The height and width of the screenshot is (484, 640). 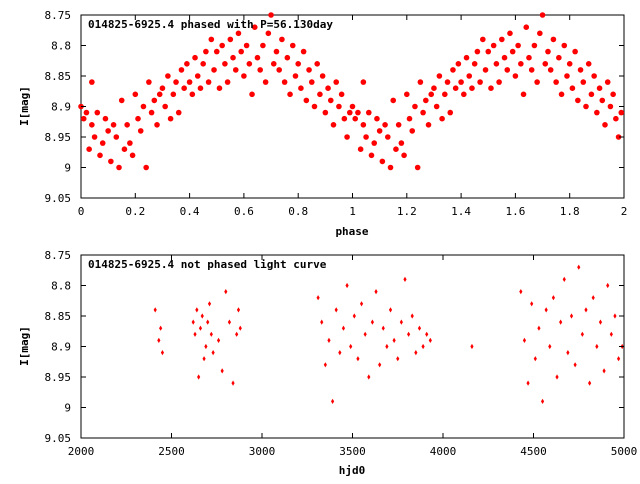 I want to click on top-x-tick-label: 0.4, so click(x=190, y=211).